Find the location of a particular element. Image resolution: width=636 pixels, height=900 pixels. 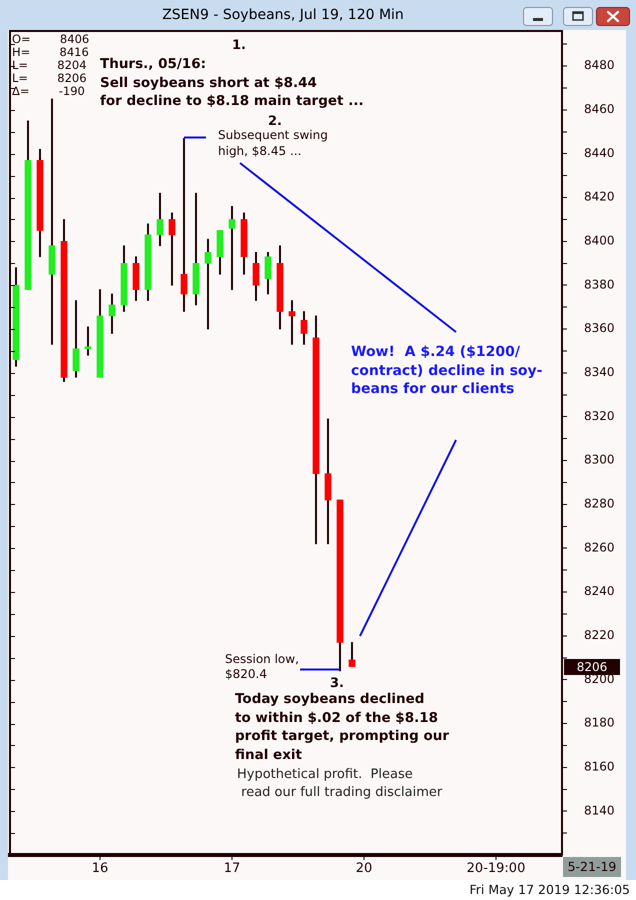

text: 8206 is located at coordinates (592, 667).